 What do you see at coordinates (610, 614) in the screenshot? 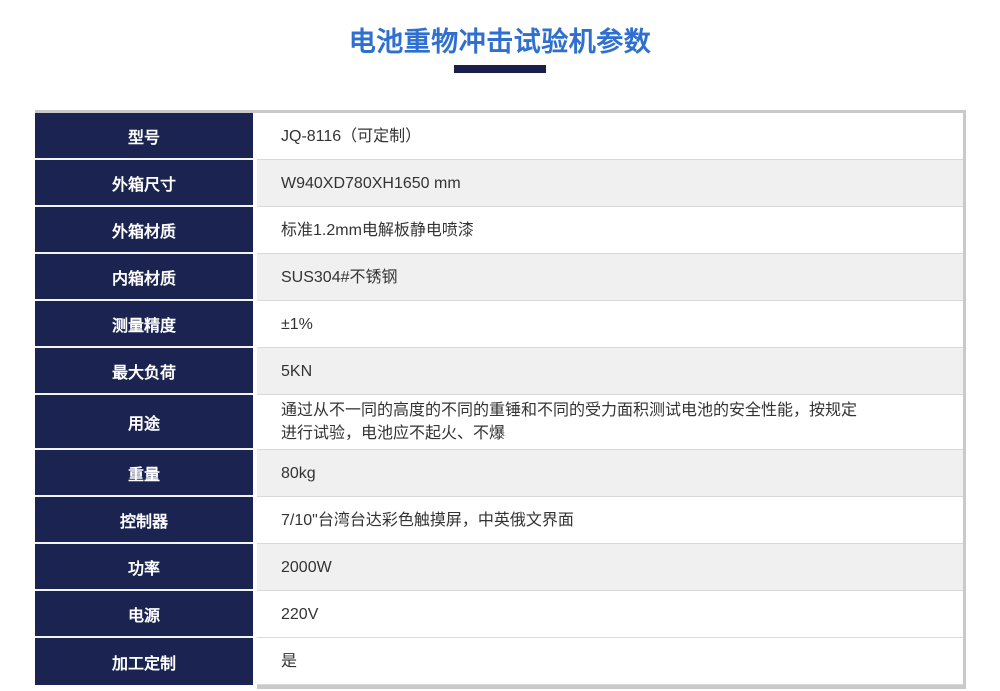
I see `spec-value-cell: 220V` at bounding box center [610, 614].